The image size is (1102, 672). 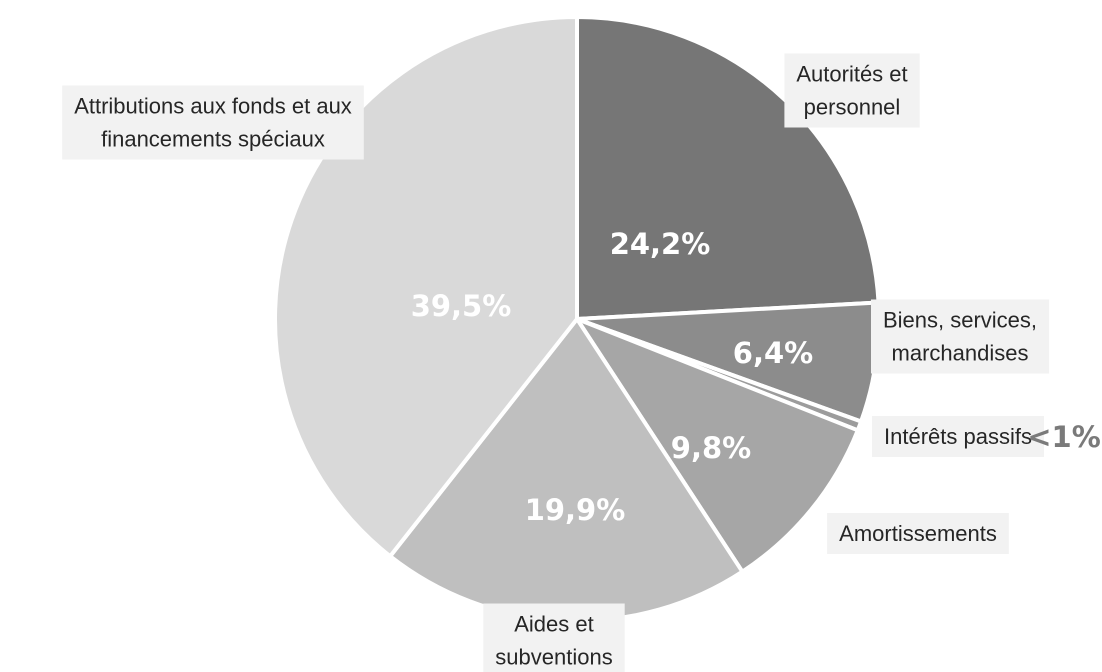 I want to click on category-label-autorites-line: Autorités et, so click(x=851, y=74).